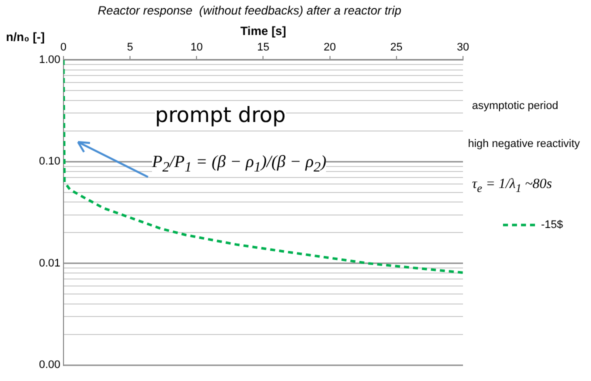 The height and width of the screenshot is (381, 591). What do you see at coordinates (220, 115) in the screenshot?
I see `annotation: prompt drop` at bounding box center [220, 115].